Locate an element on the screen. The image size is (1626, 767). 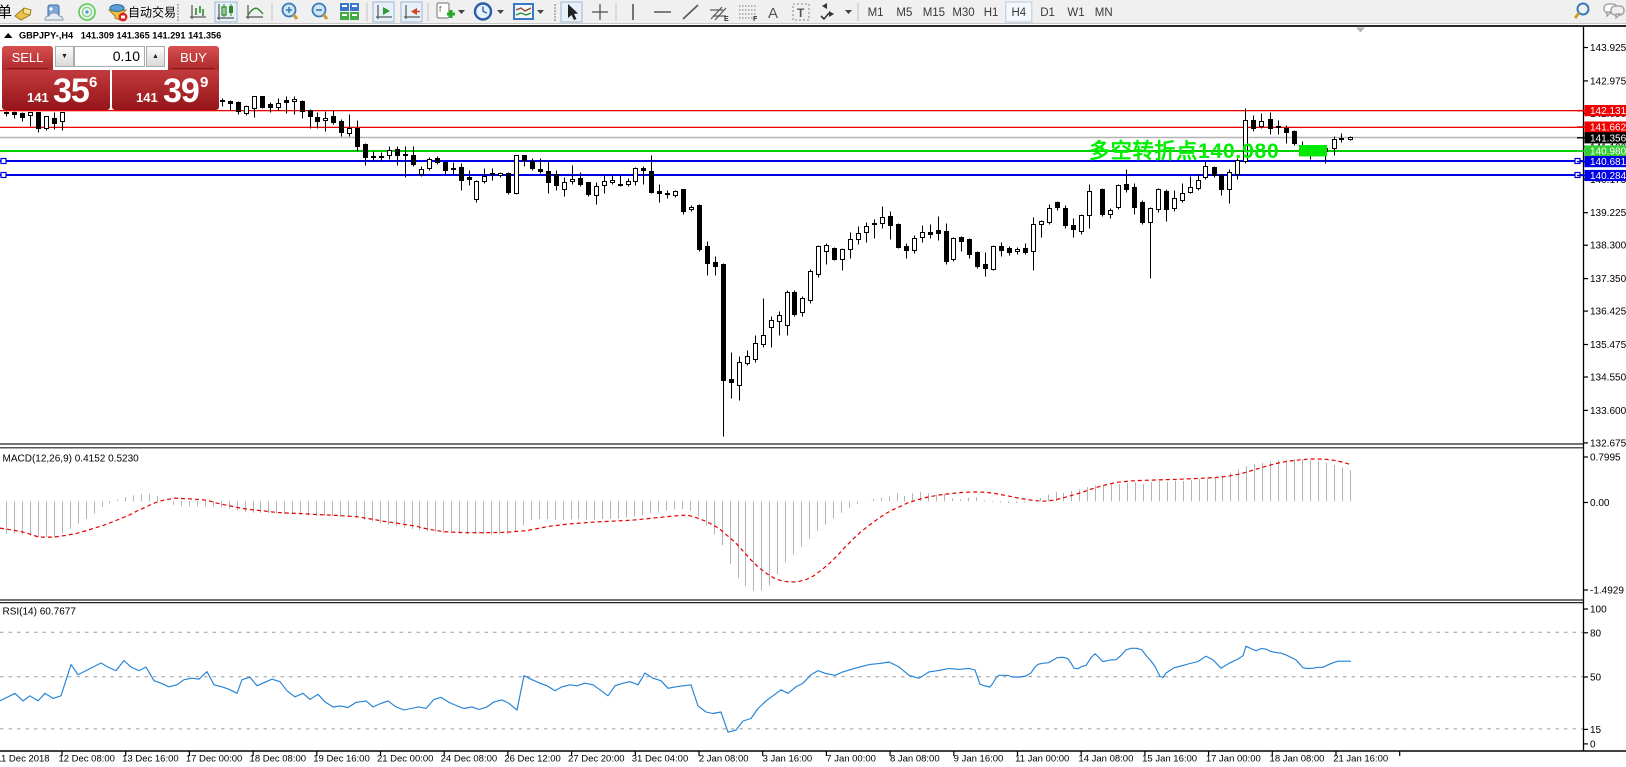
svg-text: -1.4929 is located at coordinates (1607, 591).